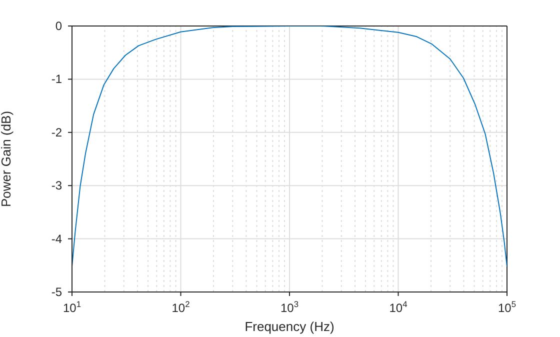 The image size is (560, 337). What do you see at coordinates (56, 132) in the screenshot?
I see `y-tick-label: -2` at bounding box center [56, 132].